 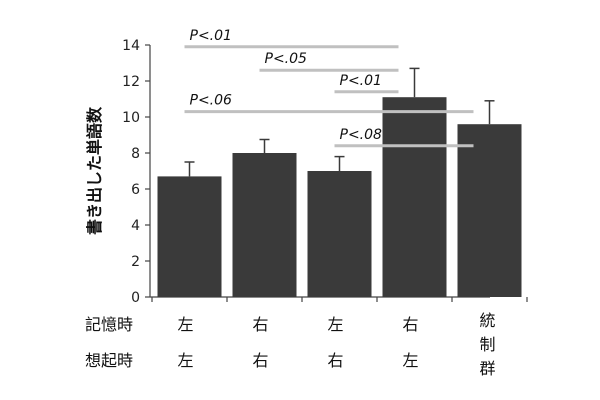 I want to click on significance-annotations: P<.01 P<.05 P<.01 P<.06 P<.08, so click(x=329, y=88).